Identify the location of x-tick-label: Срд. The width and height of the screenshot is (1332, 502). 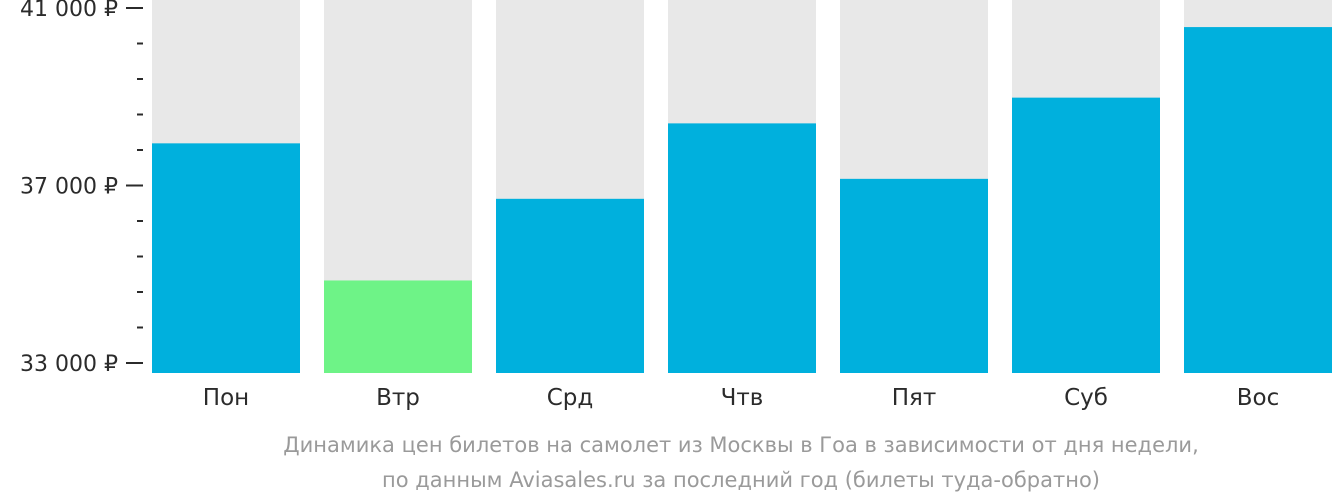
(570, 398).